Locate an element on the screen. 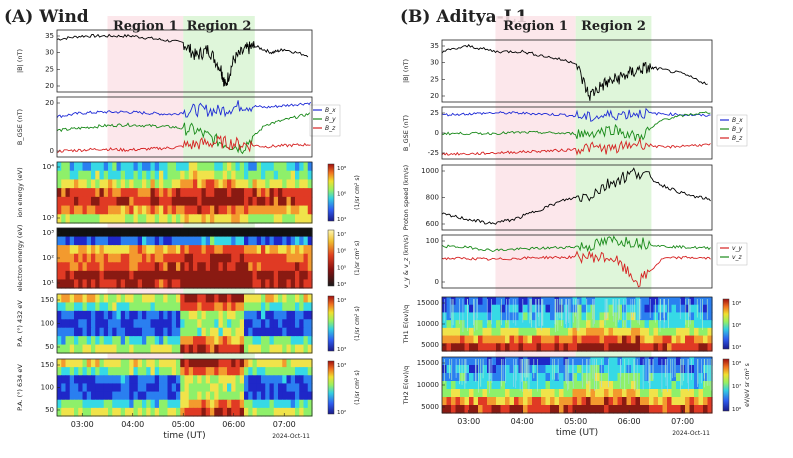 Image resolution: width=793 pixels, height=458 pixels. colorbar-tick: 10⁴ is located at coordinates (342, 219).